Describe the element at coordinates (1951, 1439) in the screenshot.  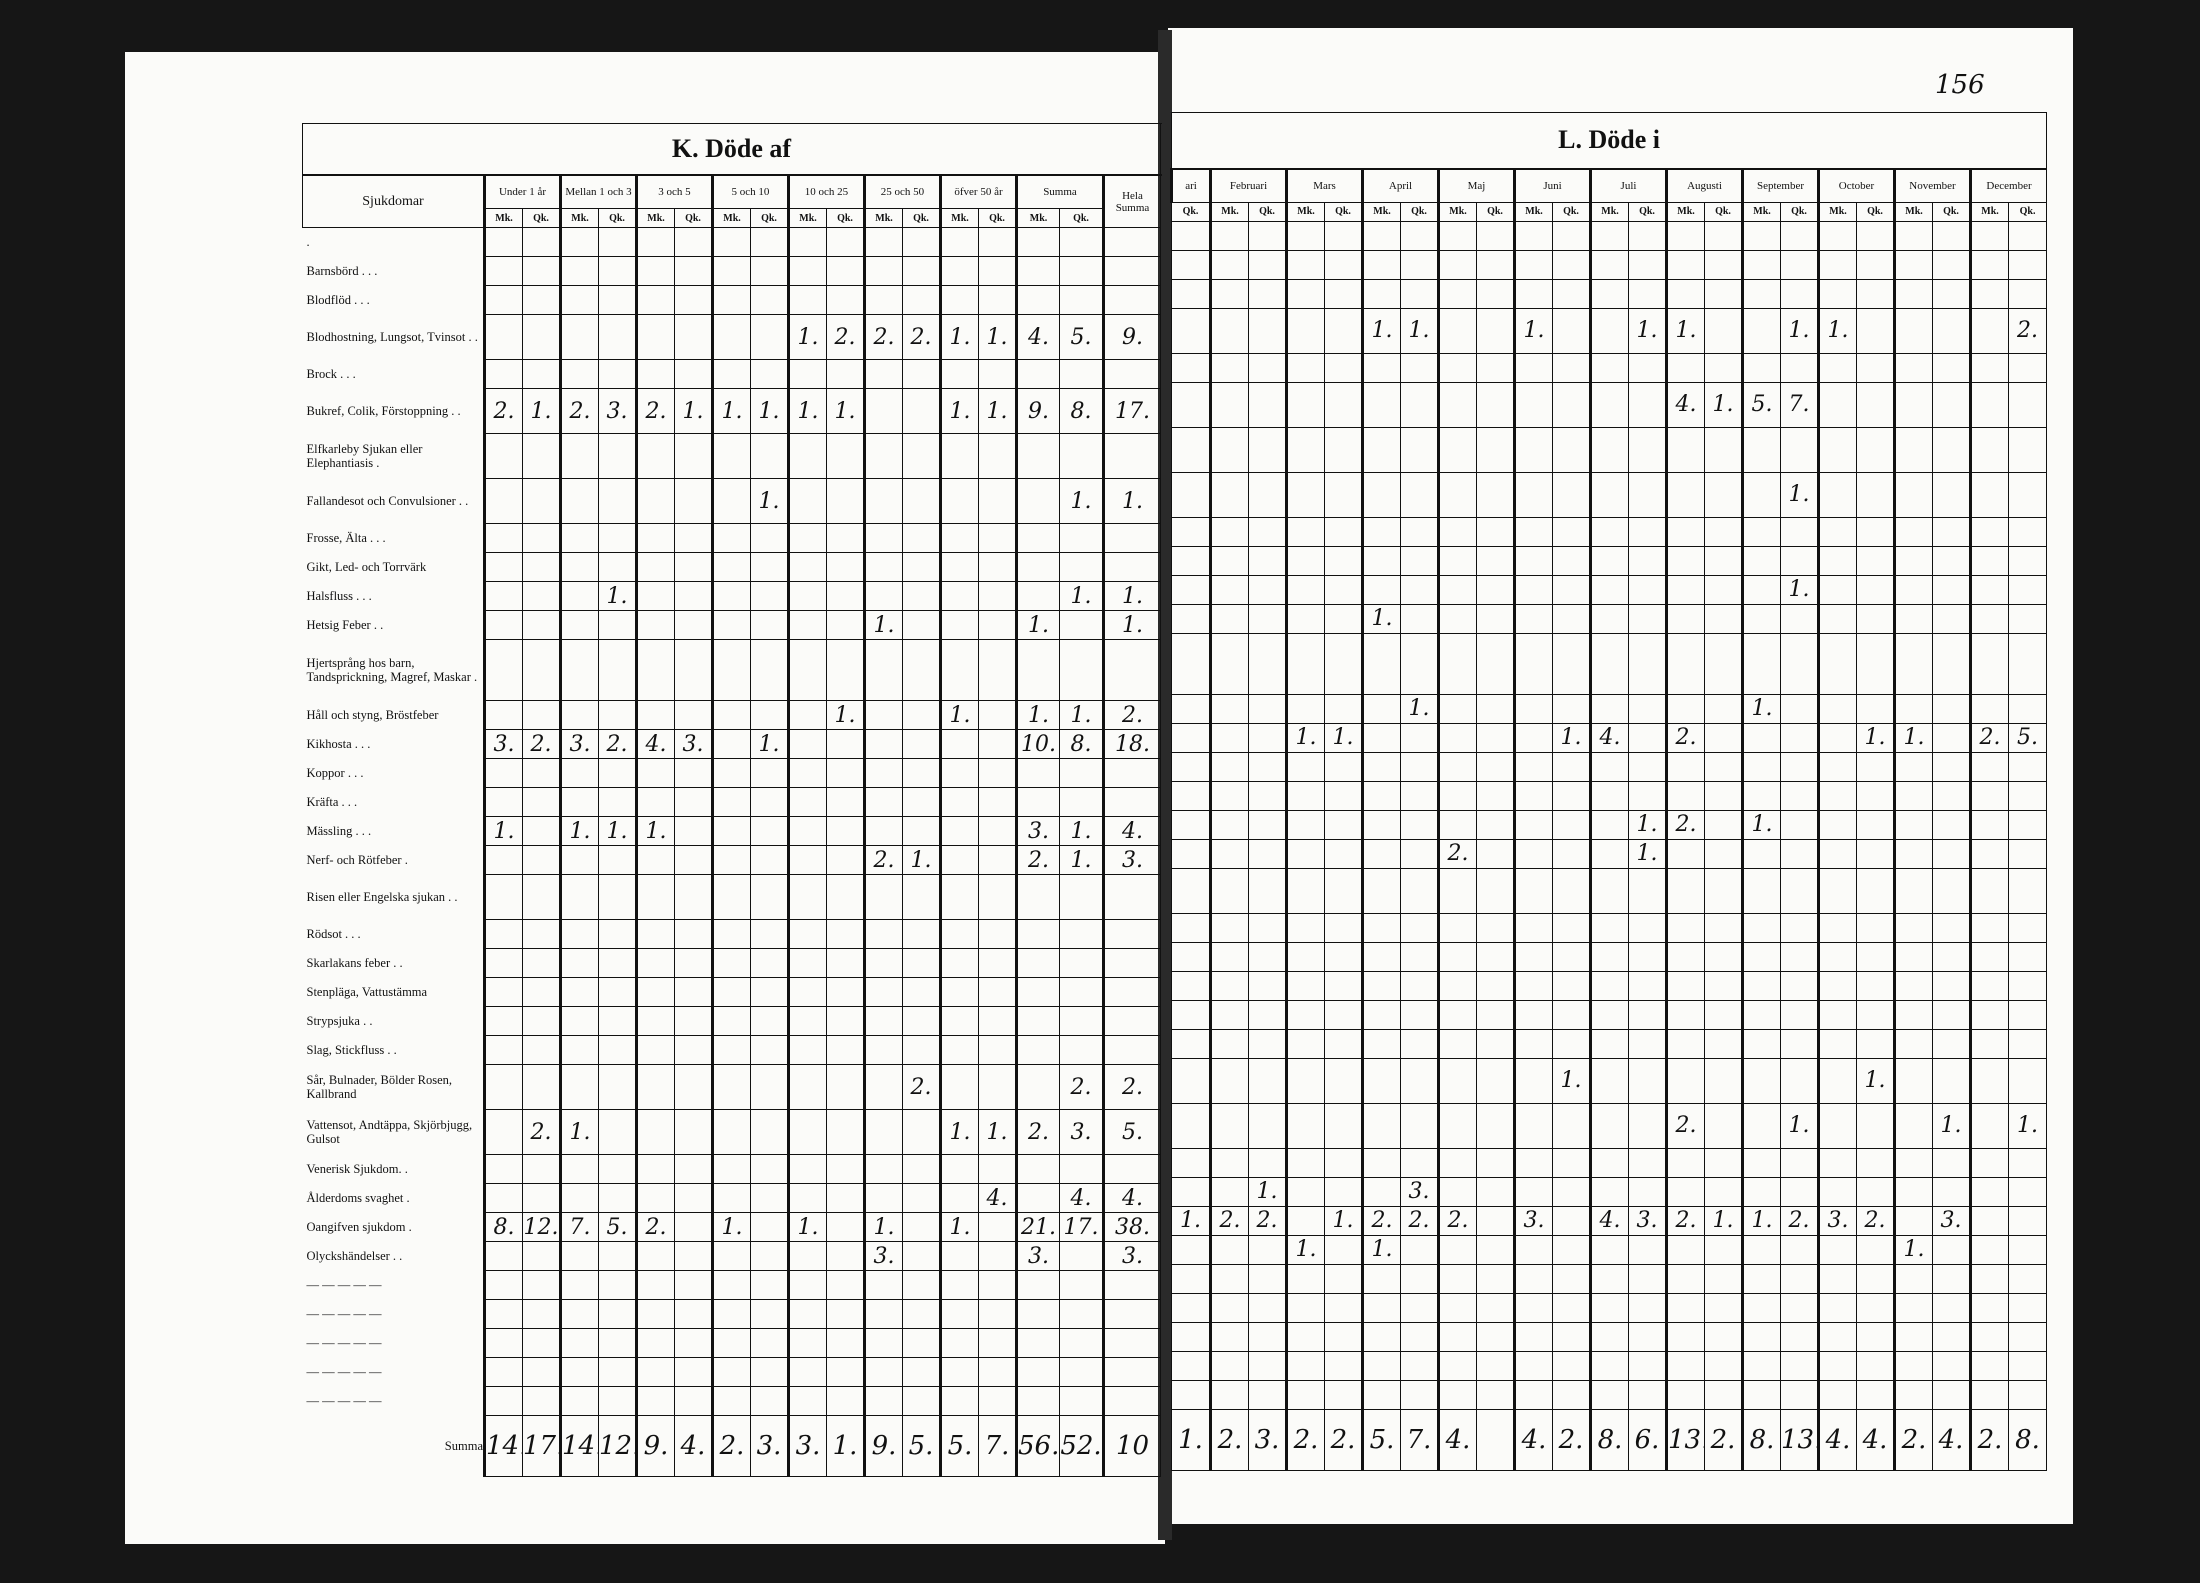
I see `count-cell: 4.` at that location.